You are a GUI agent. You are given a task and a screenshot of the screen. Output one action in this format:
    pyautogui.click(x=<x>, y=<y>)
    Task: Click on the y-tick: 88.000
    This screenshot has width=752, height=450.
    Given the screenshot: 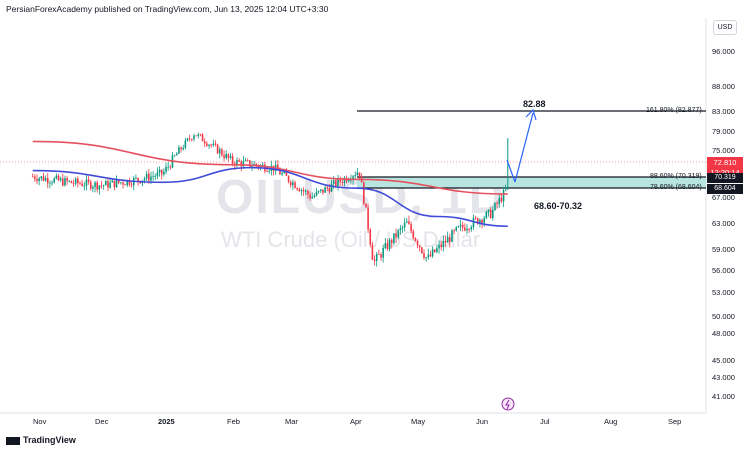 What is the action you would take?
    pyautogui.click(x=723, y=86)
    